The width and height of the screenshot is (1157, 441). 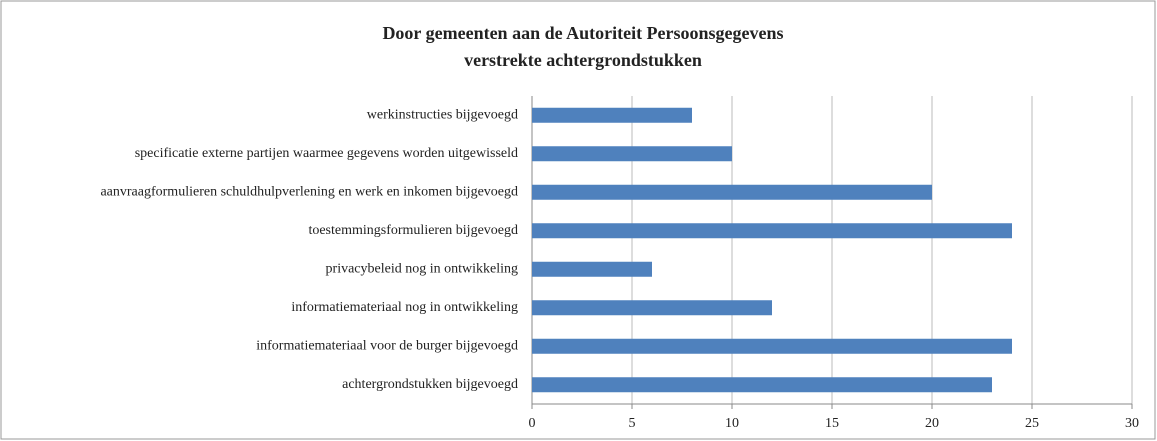 I want to click on x-tick-label: 30, so click(x=1132, y=423).